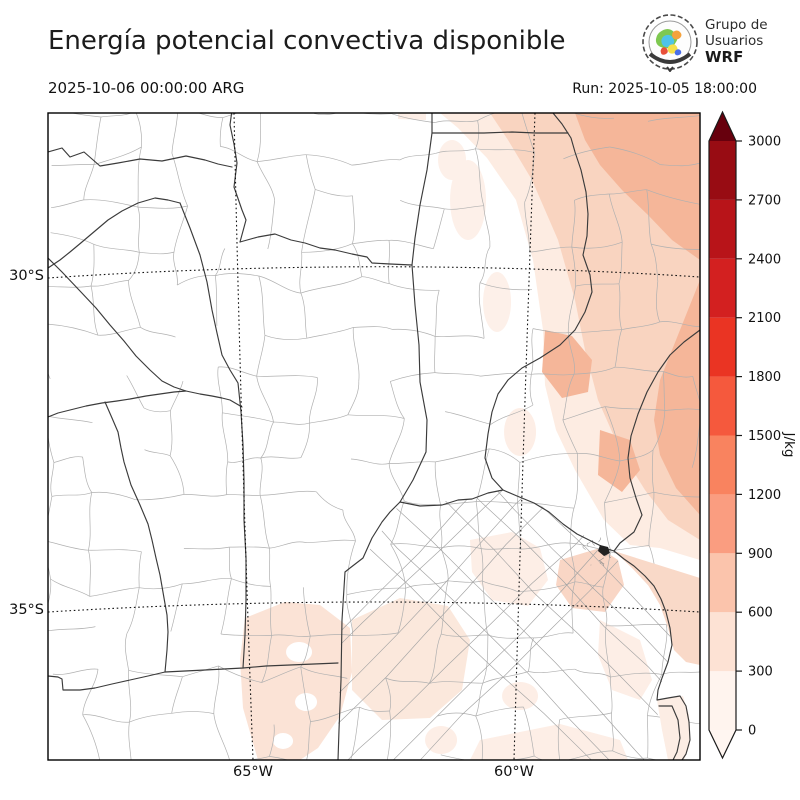 Image resolution: width=800 pixels, height=800 pixels. Describe the element at coordinates (307, 41) in the screenshot. I see `page-title: Energía potencial convectiva disponible` at that location.